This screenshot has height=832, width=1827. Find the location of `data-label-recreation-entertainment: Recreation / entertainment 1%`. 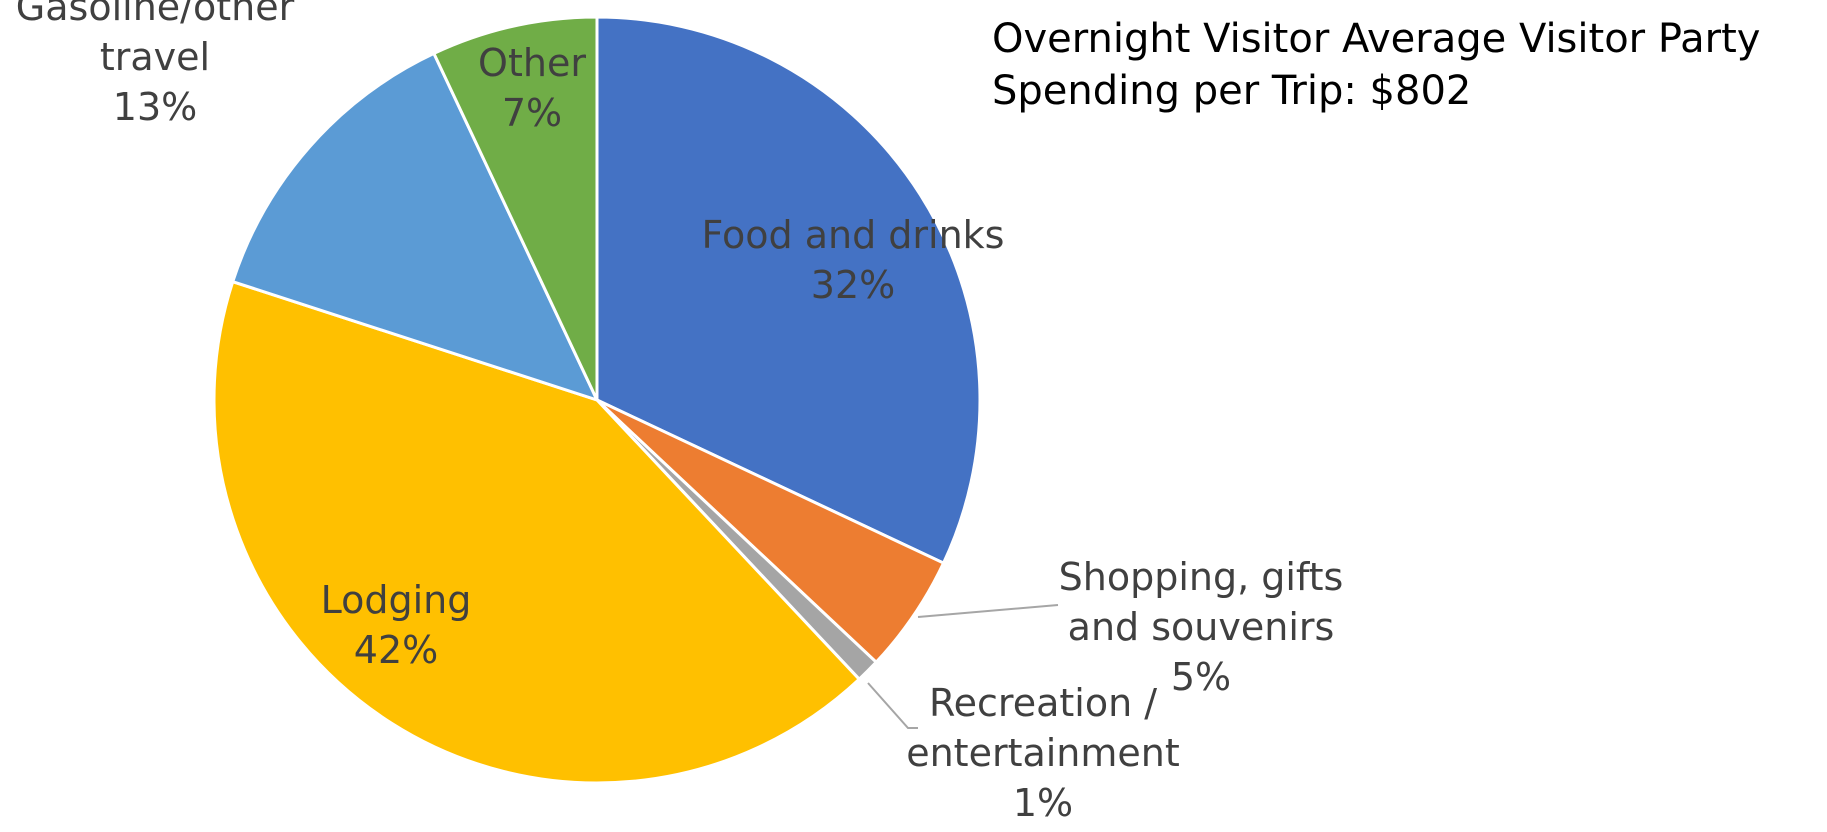

data-label-recreation-entertainment: Recreation / entertainment 1% is located at coordinates (1043, 753).